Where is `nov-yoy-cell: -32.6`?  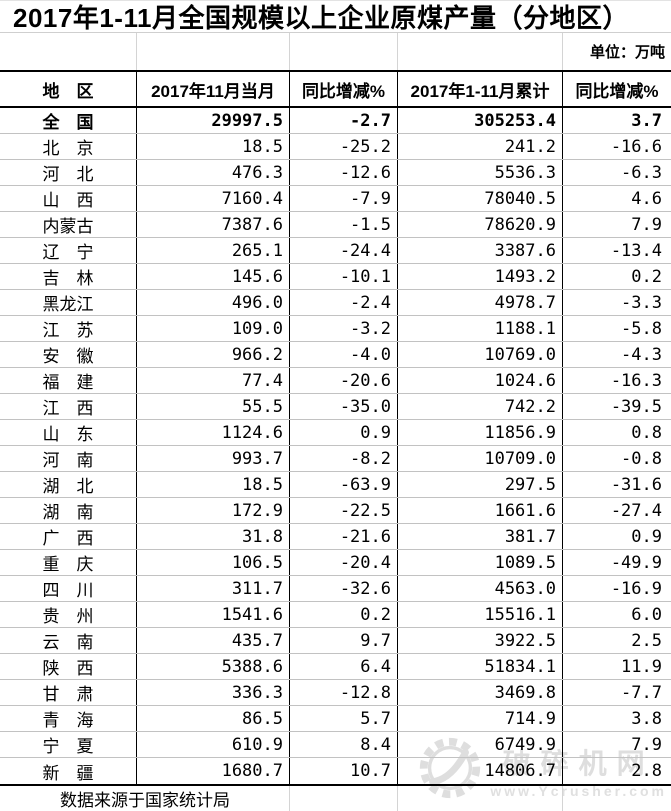 nov-yoy-cell: -32.6 is located at coordinates (344, 588).